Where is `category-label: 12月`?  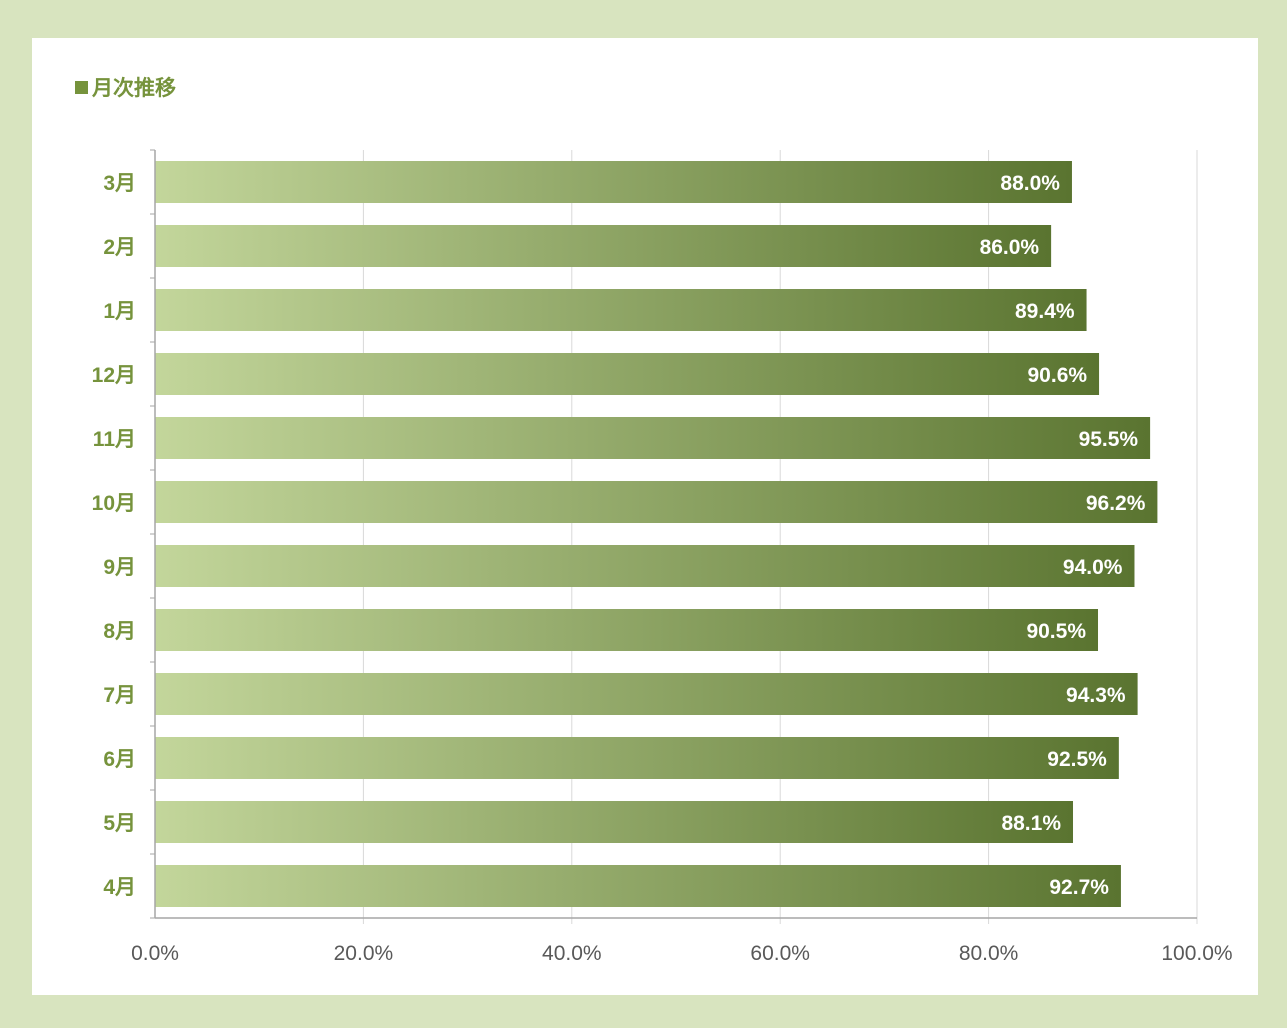
category-label: 12月 is located at coordinates (114, 375).